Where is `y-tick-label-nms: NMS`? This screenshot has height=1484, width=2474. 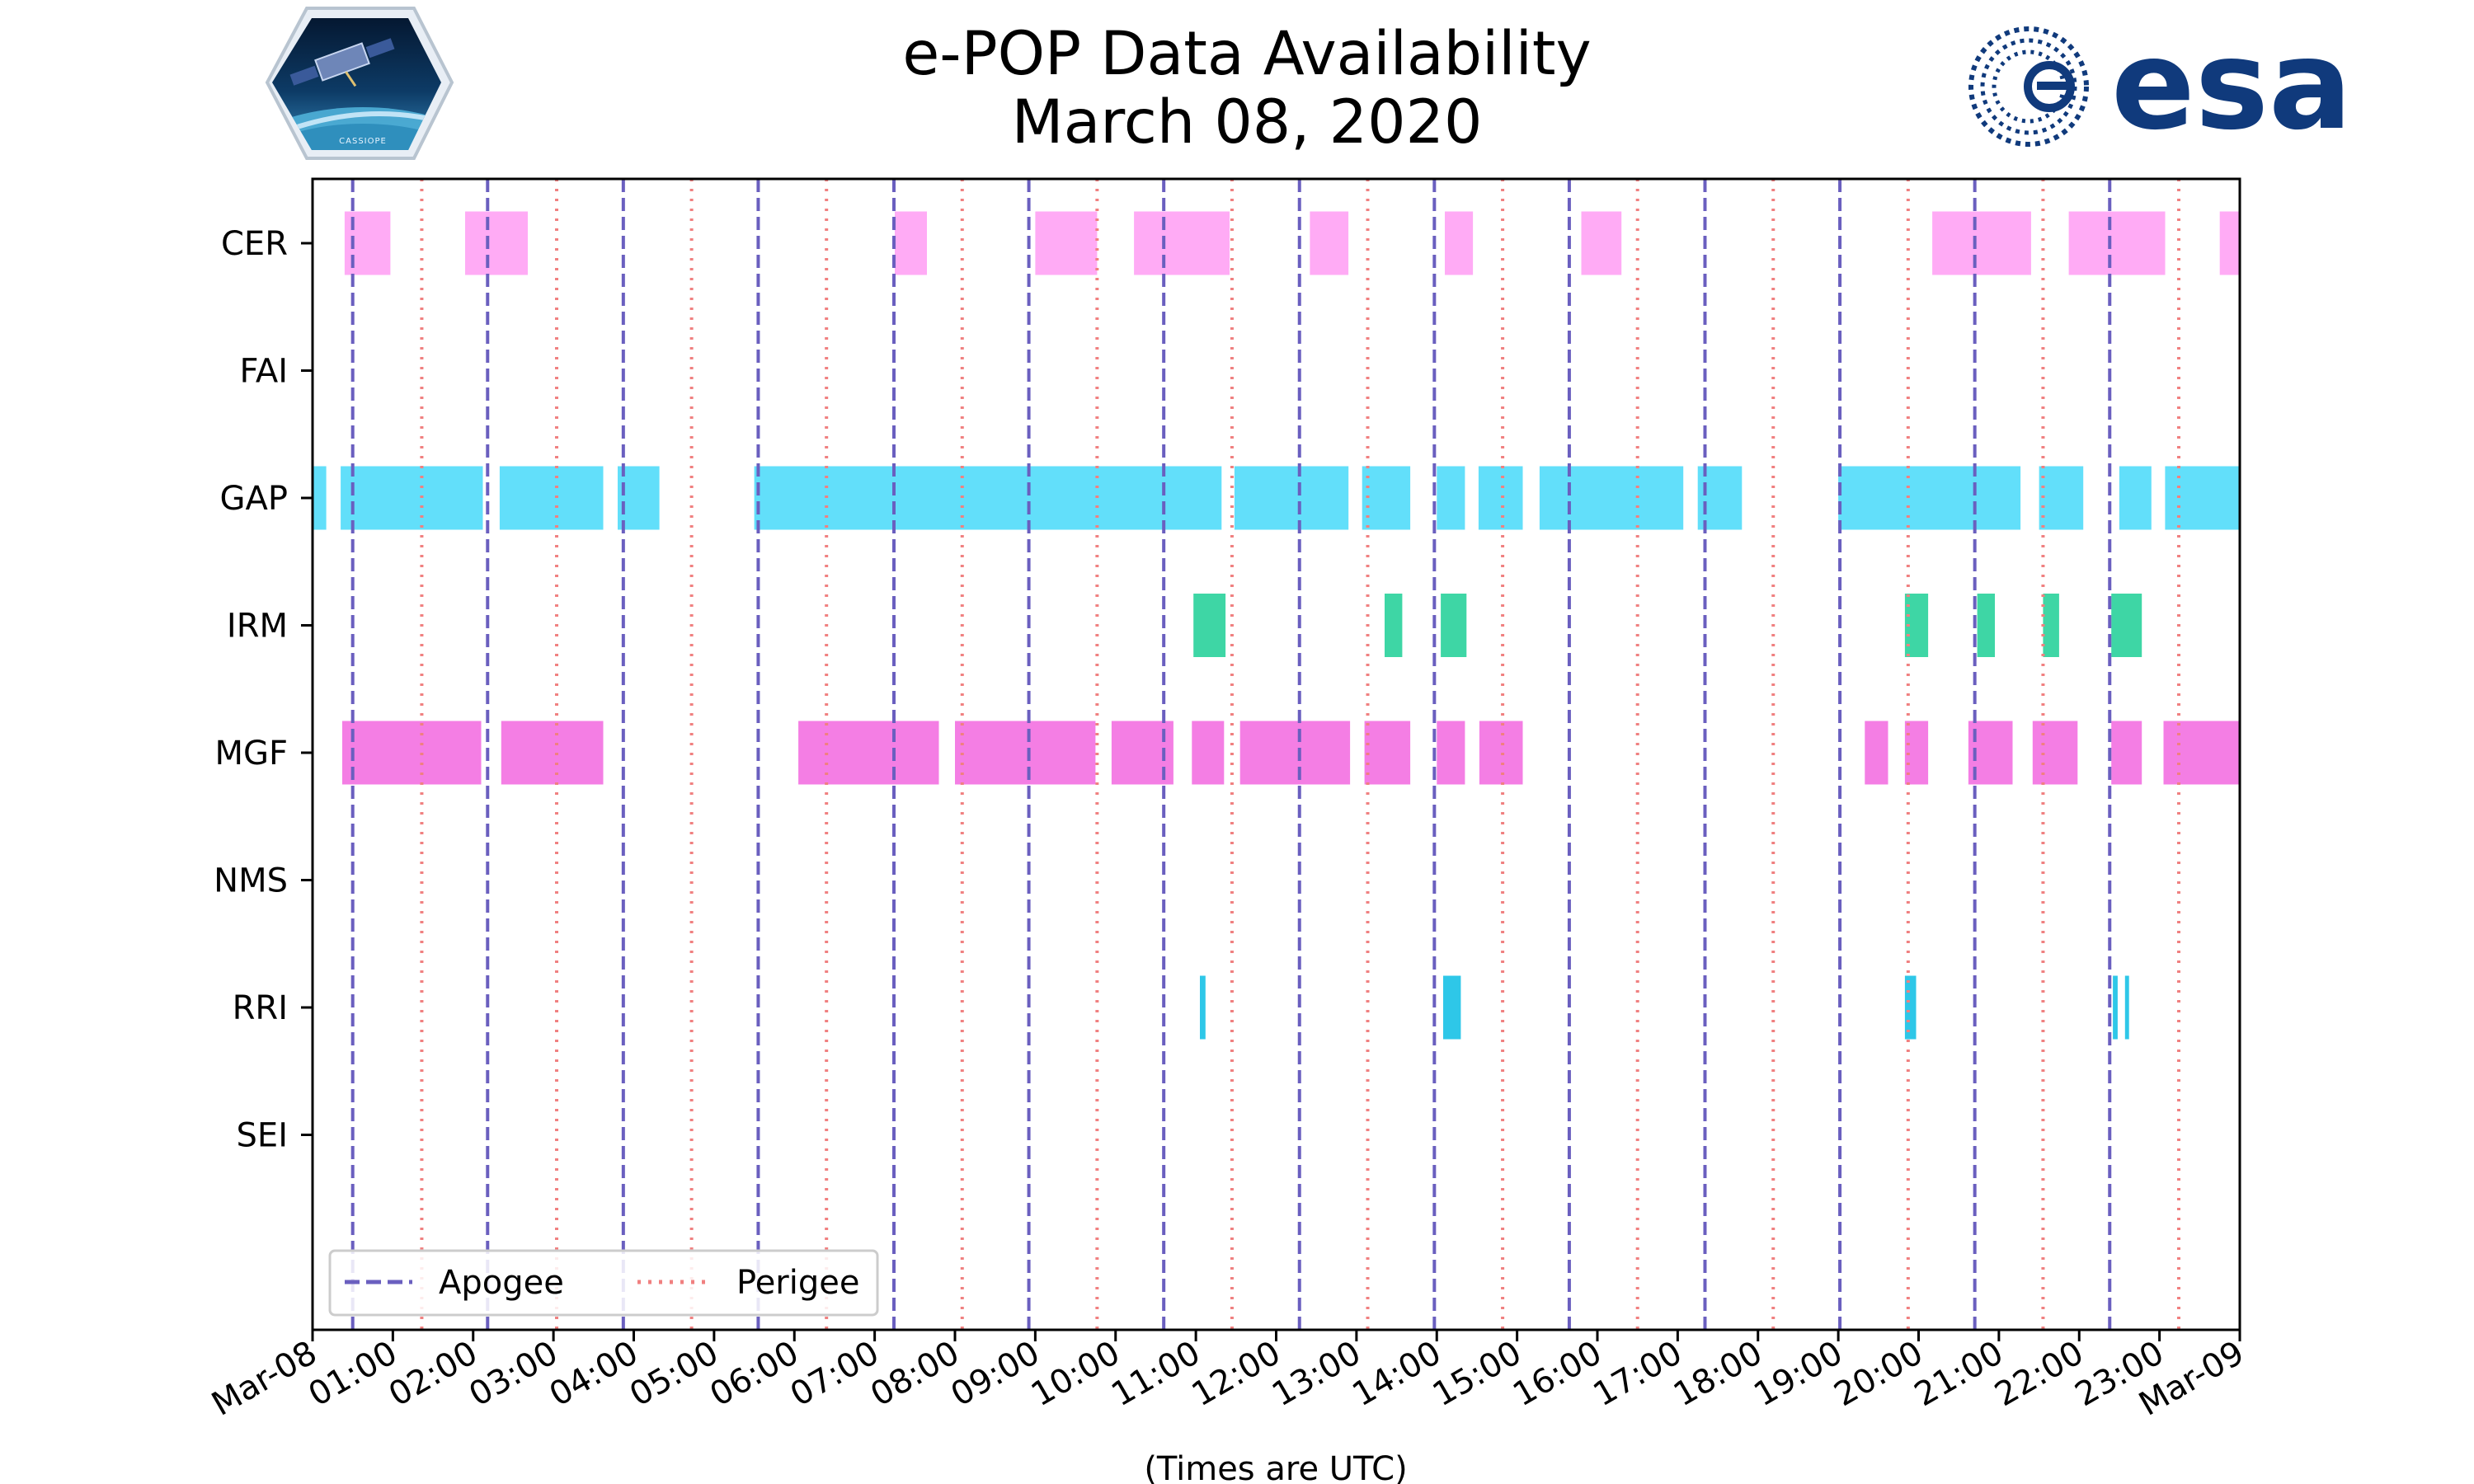 y-tick-label-nms: NMS is located at coordinates (251, 881).